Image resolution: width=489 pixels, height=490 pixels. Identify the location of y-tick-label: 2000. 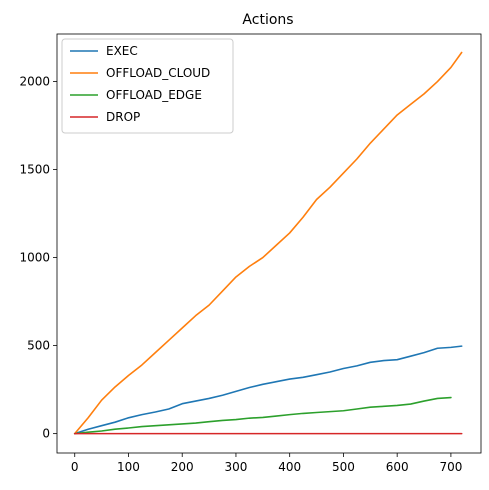
(34, 82).